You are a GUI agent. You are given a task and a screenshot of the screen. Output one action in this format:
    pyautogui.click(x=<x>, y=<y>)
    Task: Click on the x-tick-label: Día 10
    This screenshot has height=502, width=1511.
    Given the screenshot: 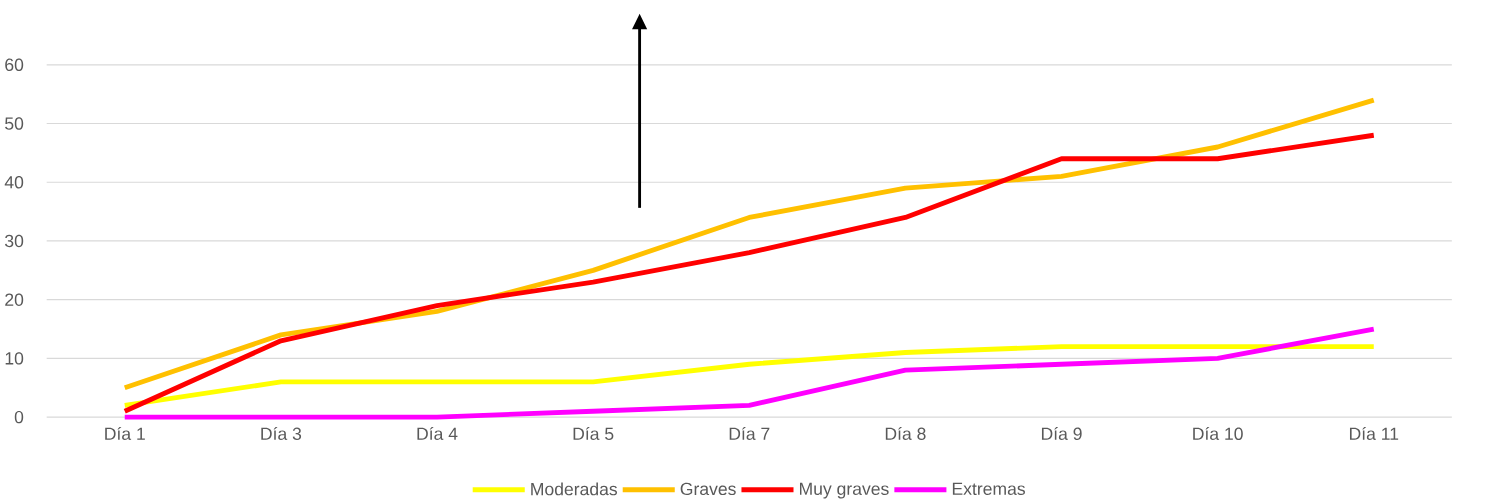 What is the action you would take?
    pyautogui.click(x=1218, y=433)
    